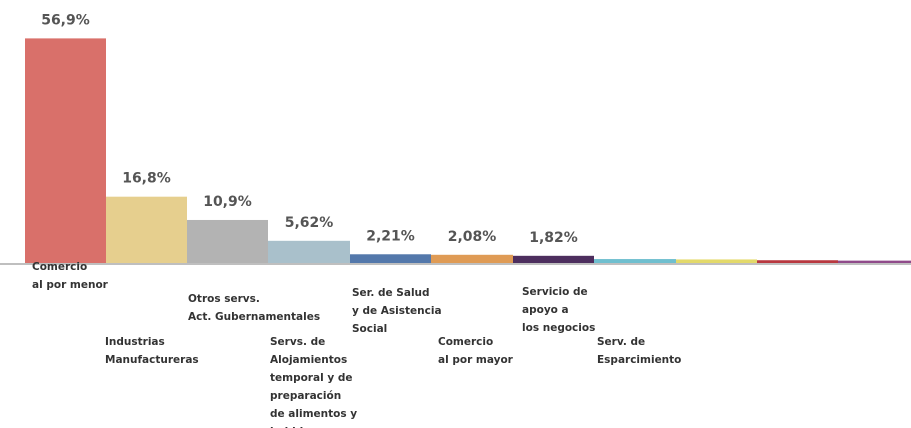 The image size is (911, 428). I want to click on value-label: 2,08%, so click(472, 237).